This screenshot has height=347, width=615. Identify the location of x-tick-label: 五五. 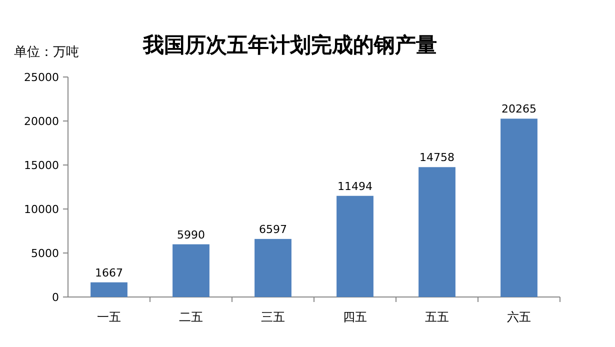
(437, 317).